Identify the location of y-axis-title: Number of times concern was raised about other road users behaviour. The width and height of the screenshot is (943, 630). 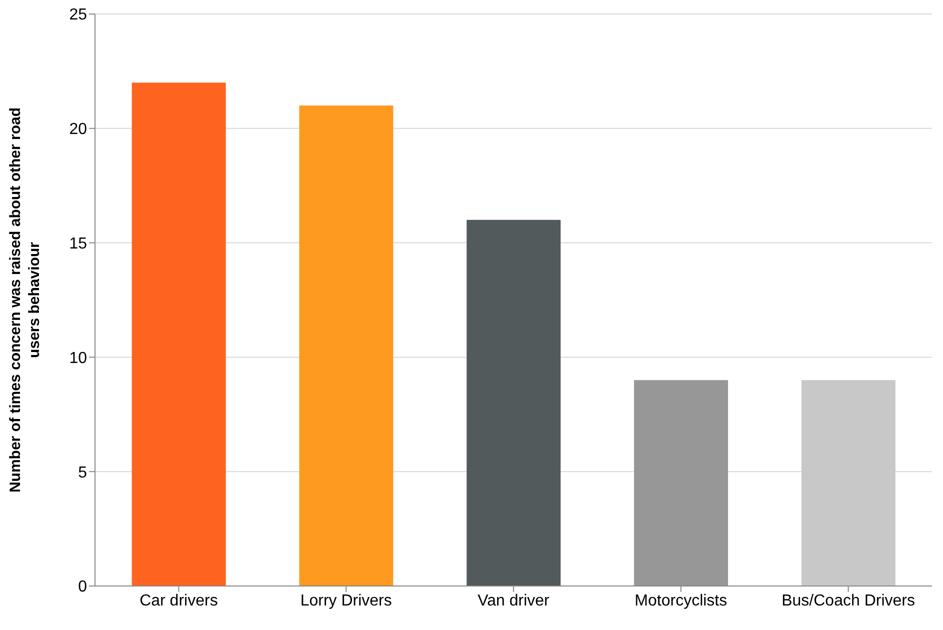
(25, 300).